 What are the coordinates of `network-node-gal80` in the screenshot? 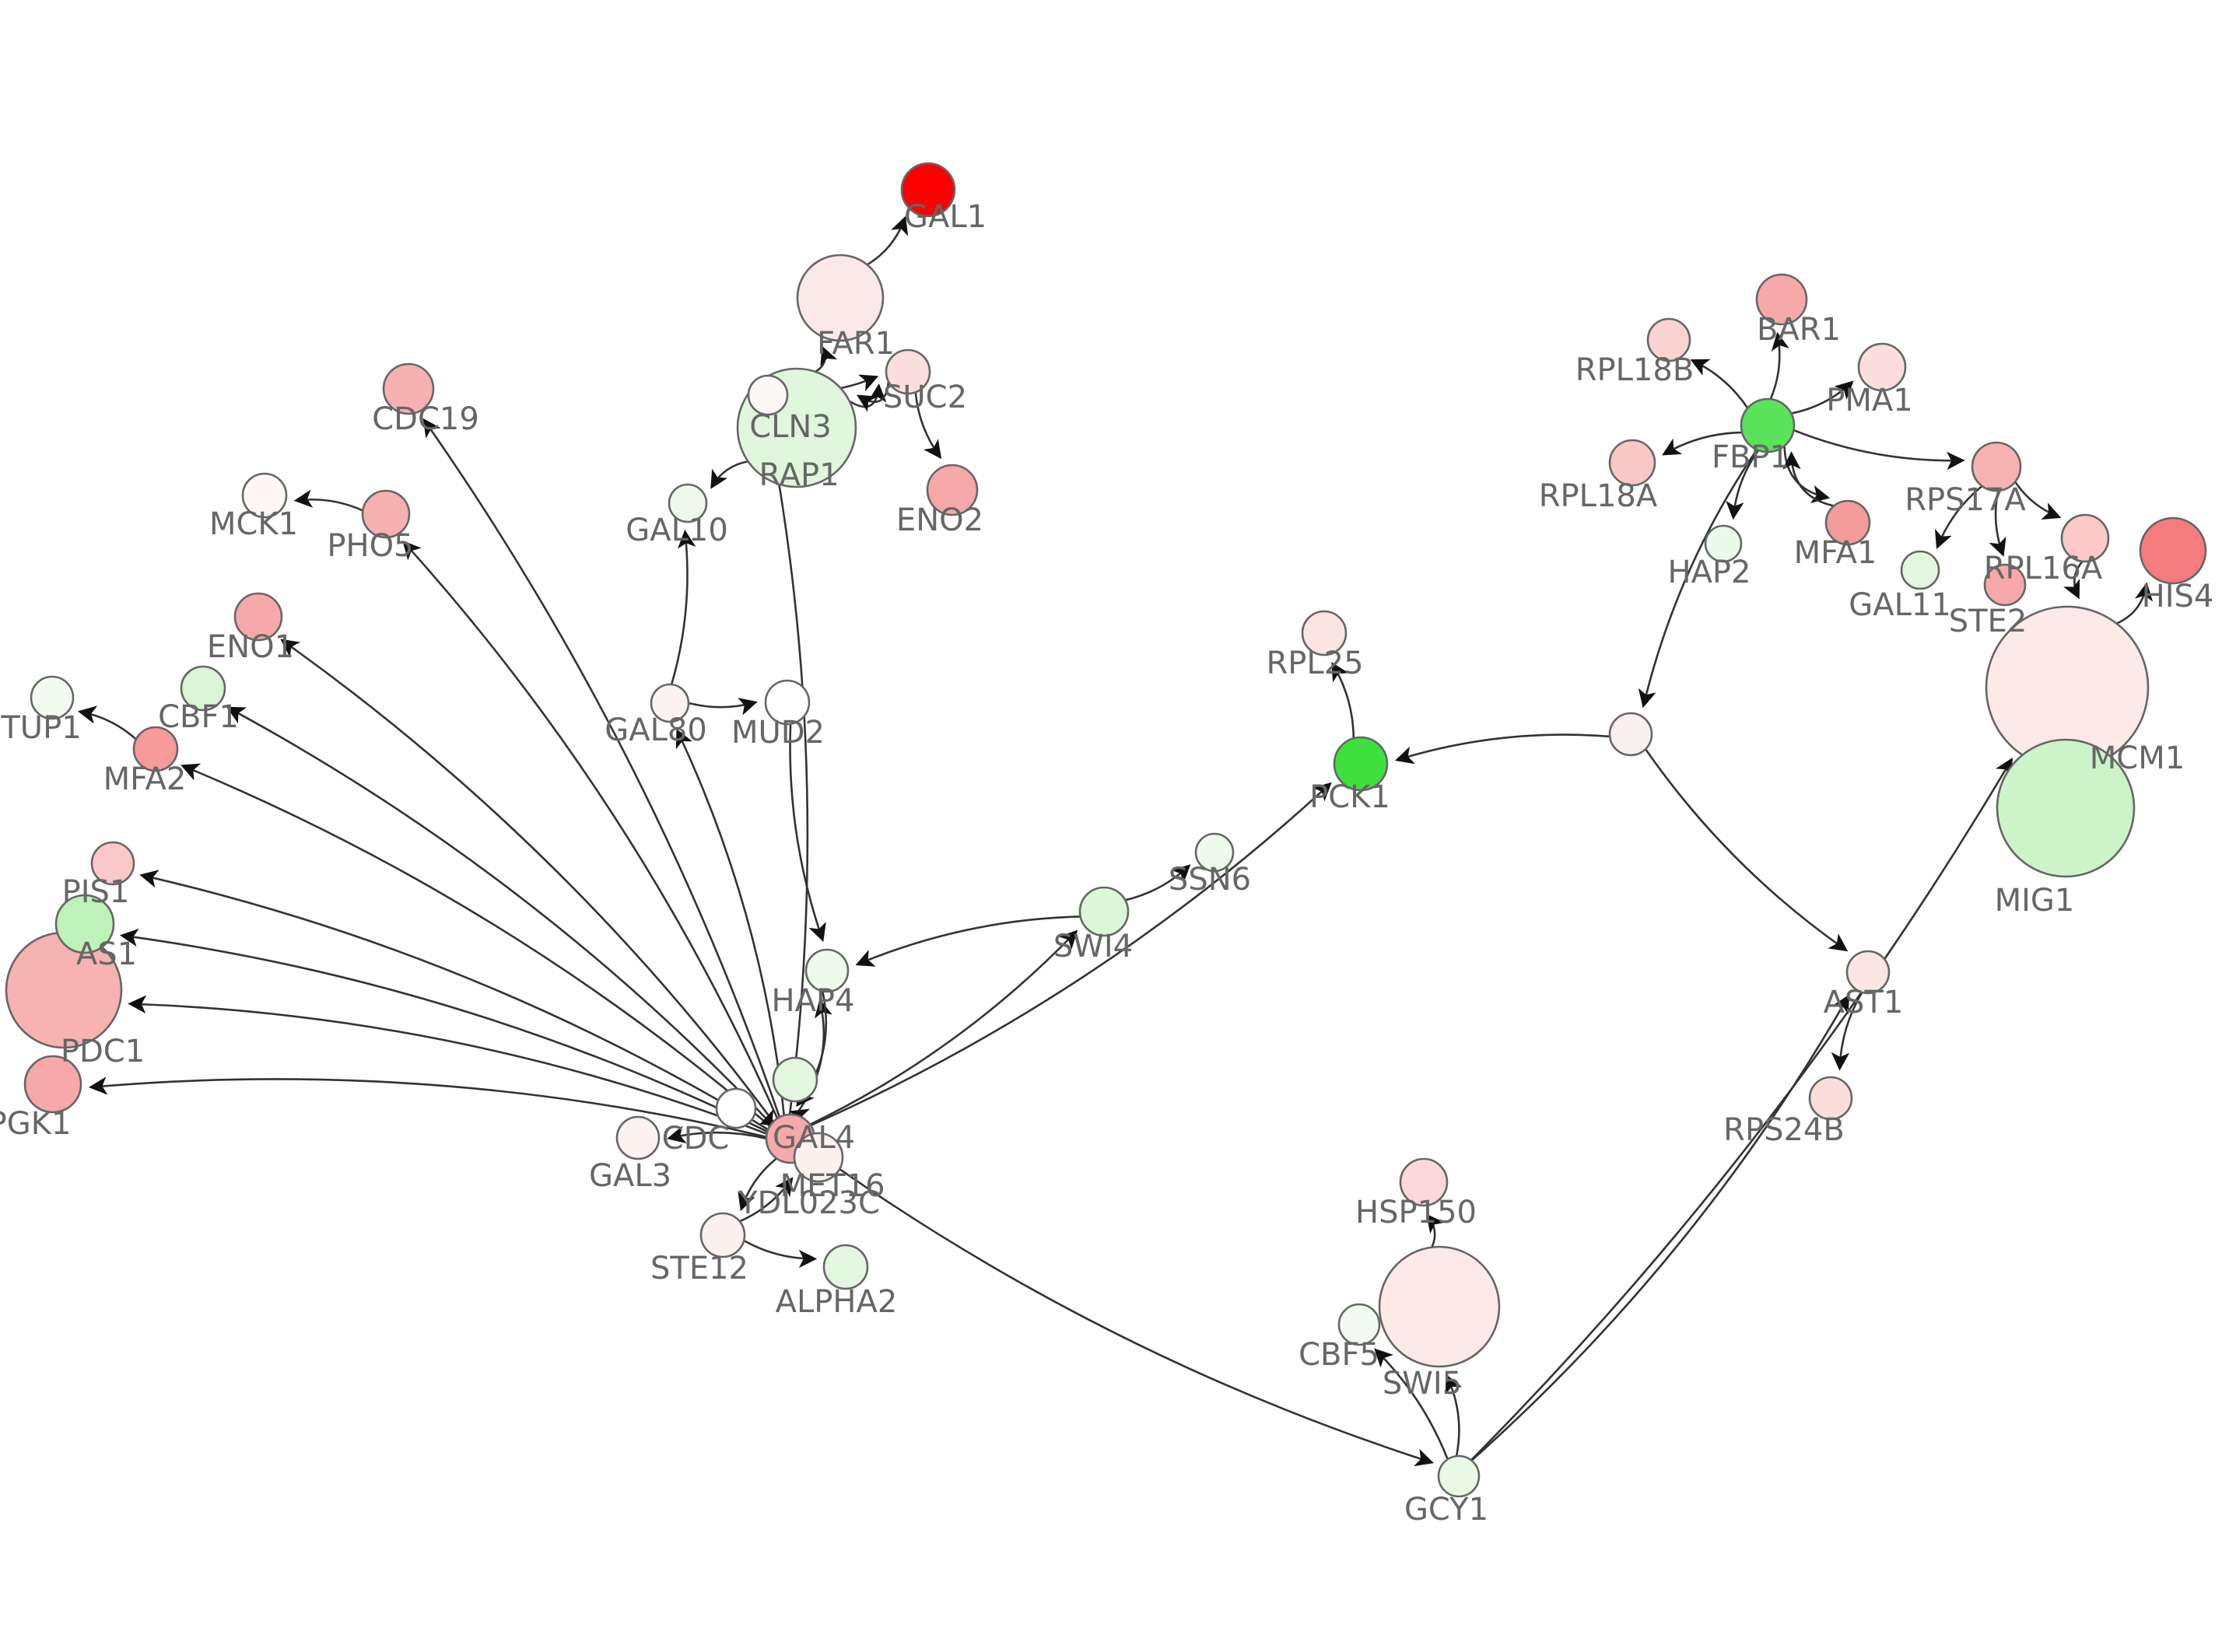 It's located at (670, 703).